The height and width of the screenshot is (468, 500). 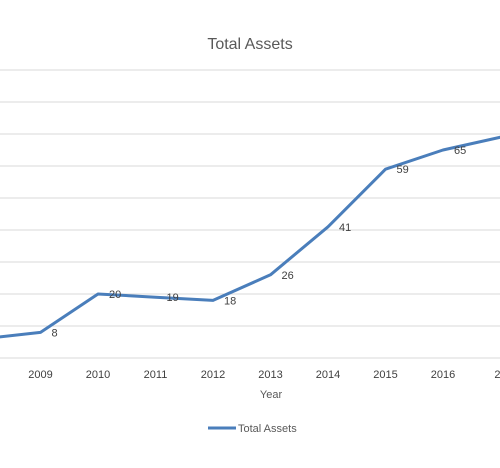 What do you see at coordinates (55, 333) in the screenshot?
I see `data-label: 8` at bounding box center [55, 333].